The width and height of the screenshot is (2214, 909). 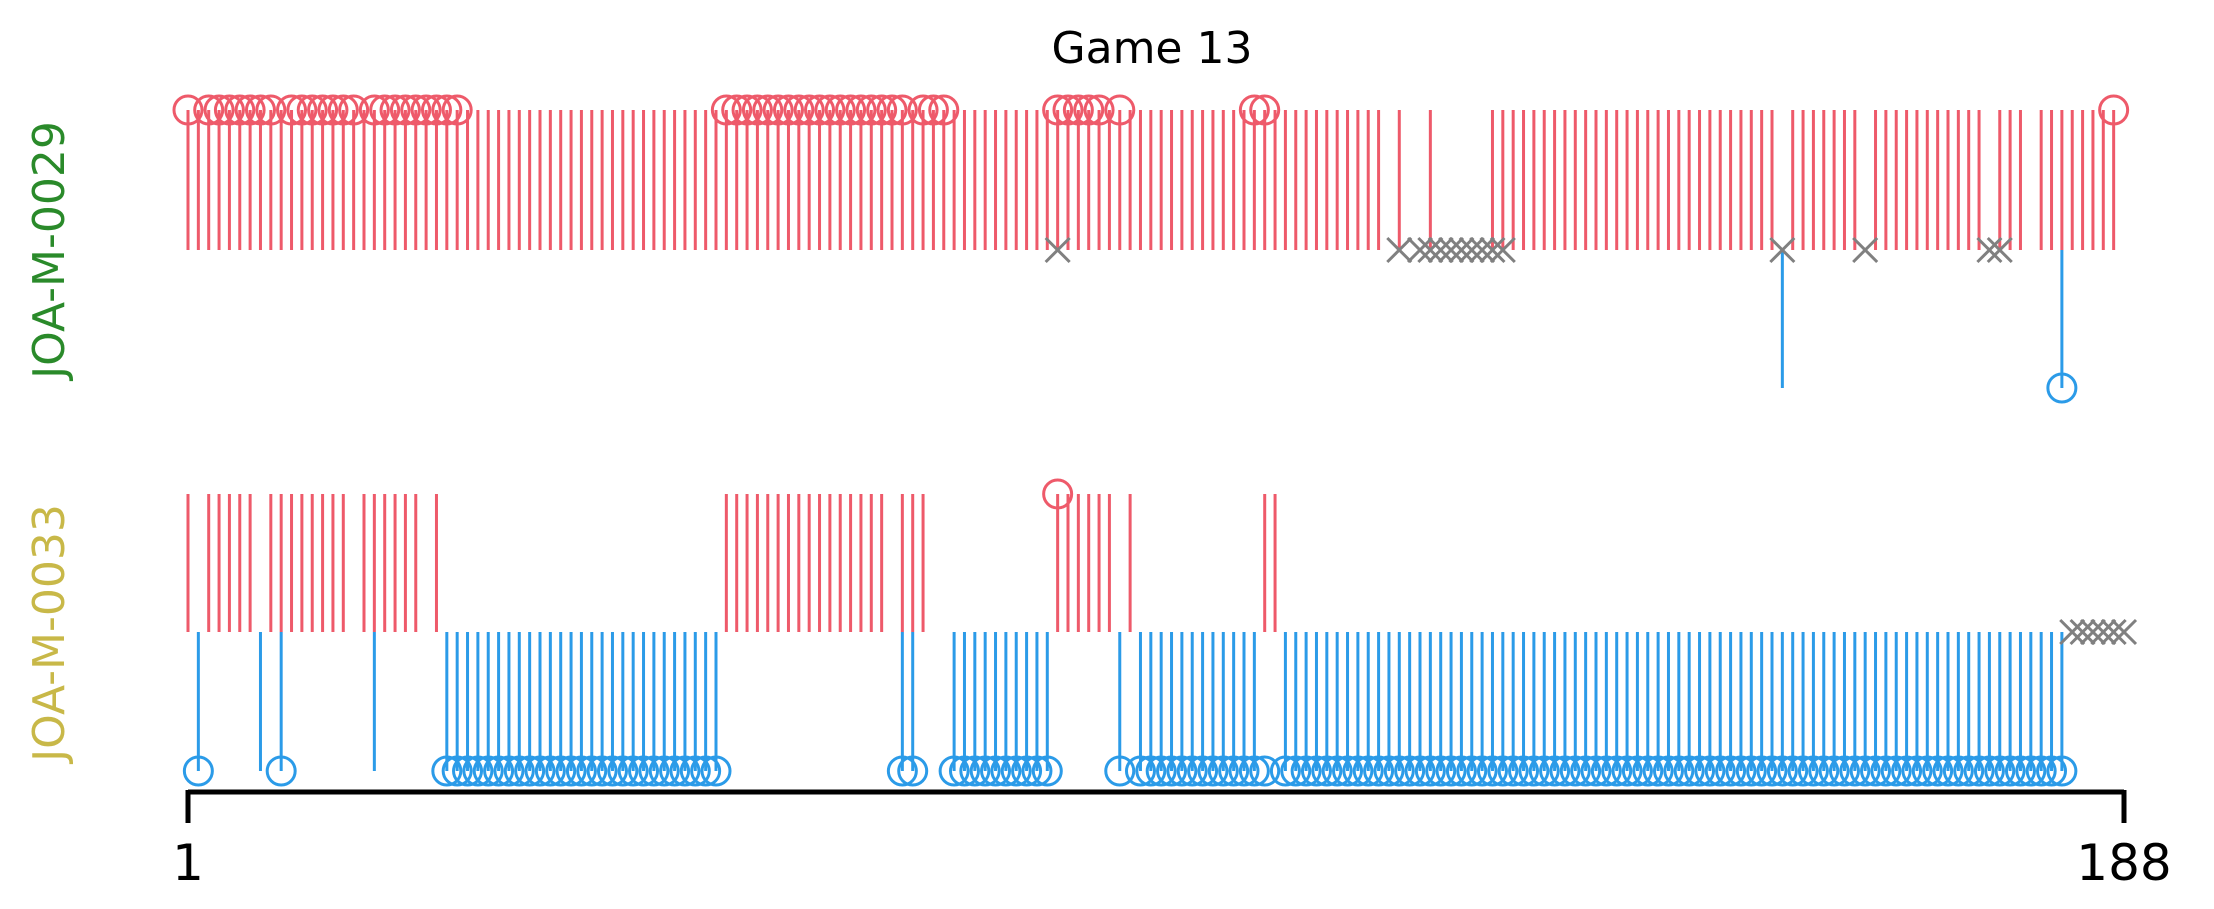 I want to click on row-label-joa-m-0033-group: JOA-M-0033, so click(x=49, y=634).